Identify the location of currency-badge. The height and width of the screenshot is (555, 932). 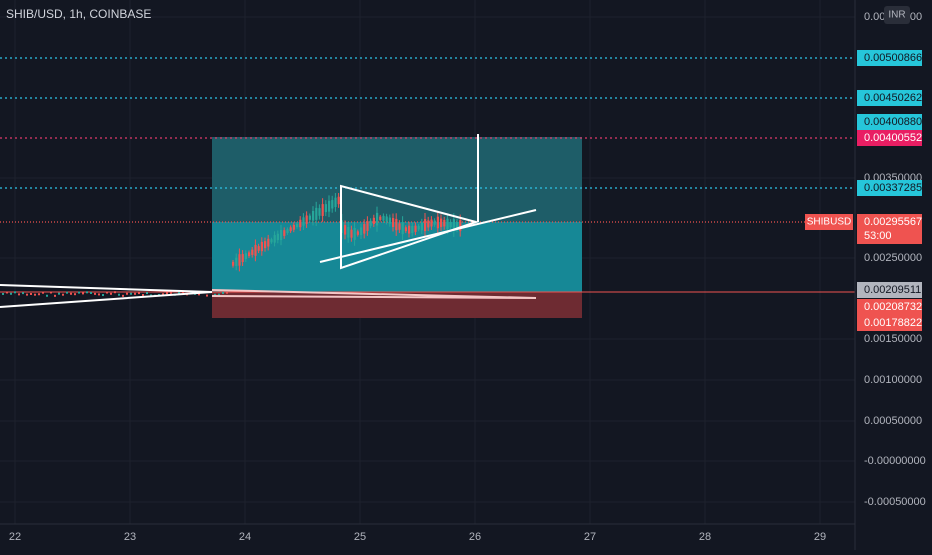
(897, 15).